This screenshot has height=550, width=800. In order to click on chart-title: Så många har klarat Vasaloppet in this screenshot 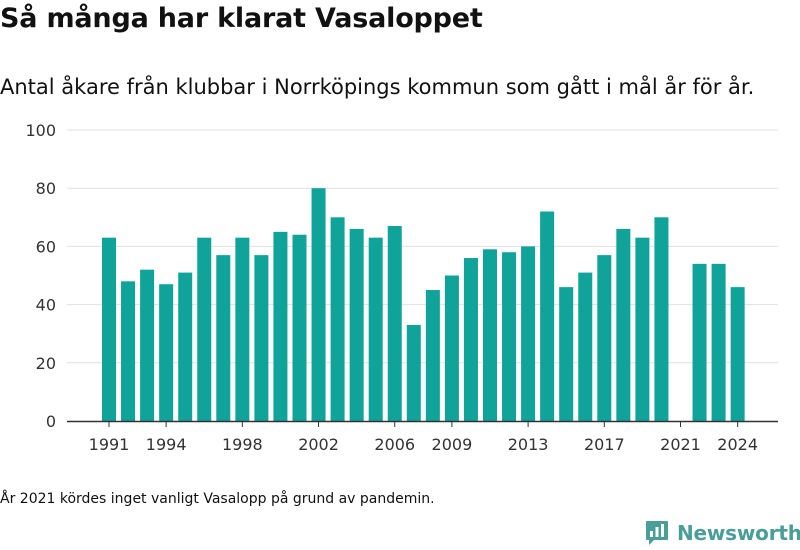, I will do `click(241, 18)`.